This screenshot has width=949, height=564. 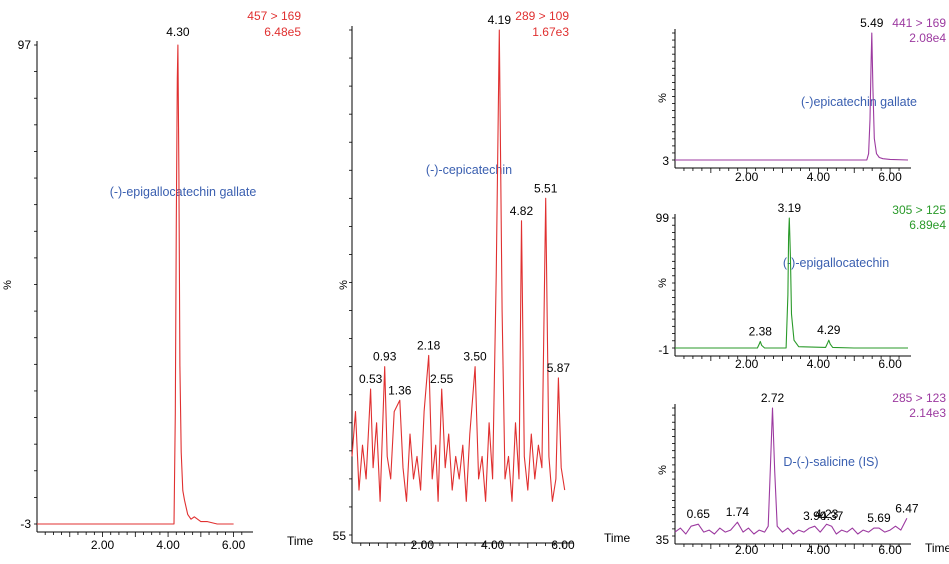 What do you see at coordinates (178, 32) in the screenshot?
I see `peak-label: 4.30` at bounding box center [178, 32].